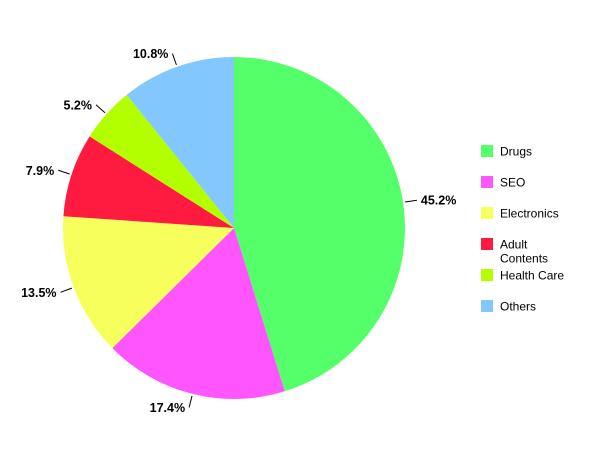 The width and height of the screenshot is (600, 463). What do you see at coordinates (64, 172) in the screenshot?
I see `leader-line-adult-contents` at bounding box center [64, 172].